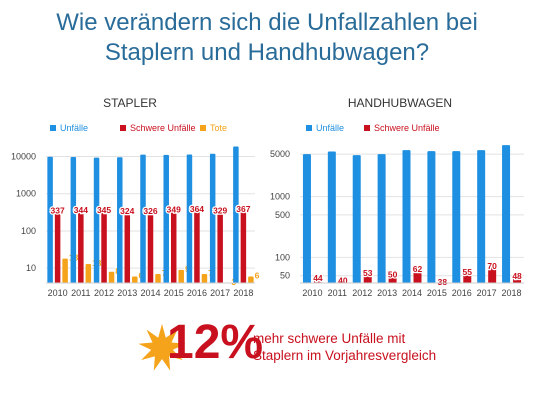 The image size is (534, 401). I want to click on stapler-y-tick-2: 100, so click(28, 231).